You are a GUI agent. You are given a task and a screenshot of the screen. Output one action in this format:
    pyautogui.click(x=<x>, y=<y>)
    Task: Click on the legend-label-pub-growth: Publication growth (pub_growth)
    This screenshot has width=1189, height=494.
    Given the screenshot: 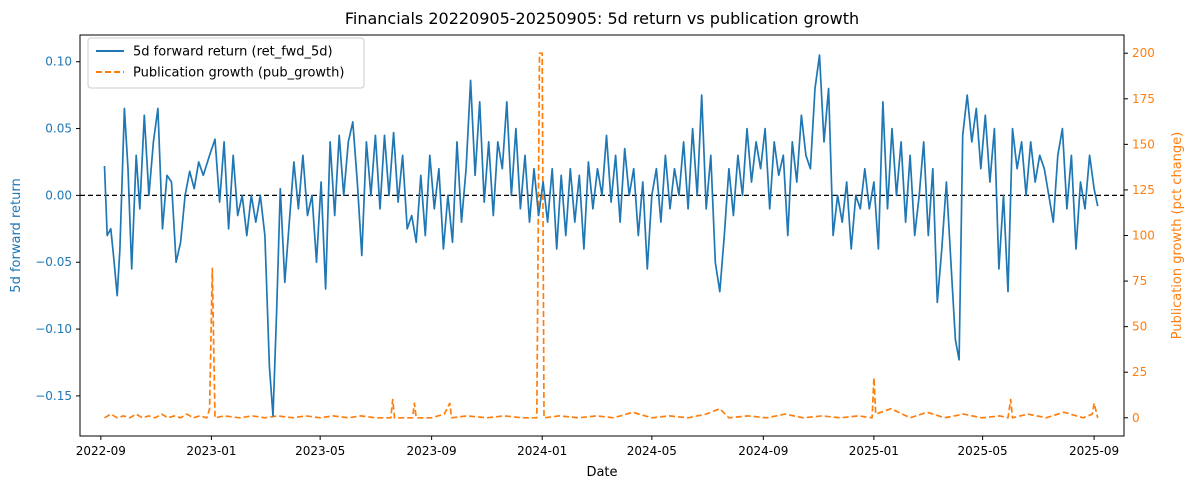 What is the action you would take?
    pyautogui.click(x=238, y=73)
    